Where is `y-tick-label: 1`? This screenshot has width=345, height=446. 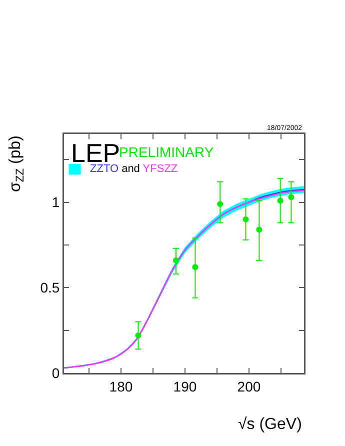
y-tick-label: 1 is located at coordinates (56, 202).